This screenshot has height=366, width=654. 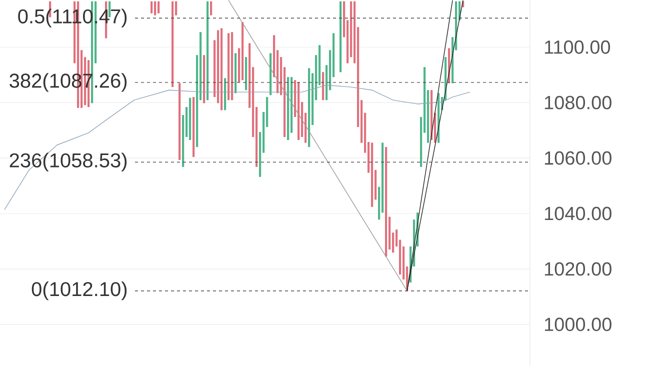 I want to click on y-tick-label: 1000.00, so click(x=578, y=325).